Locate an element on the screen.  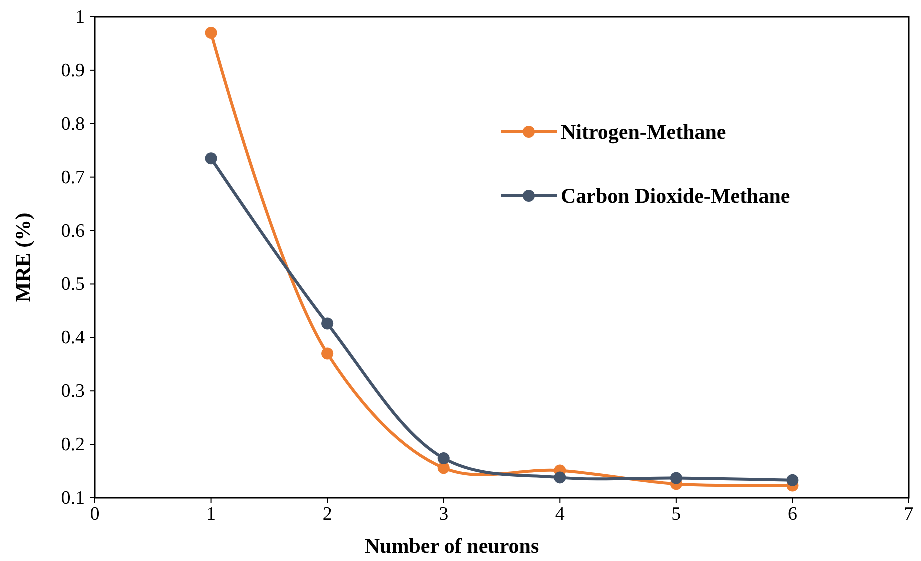
x-tick-label: 7 is located at coordinates (909, 514).